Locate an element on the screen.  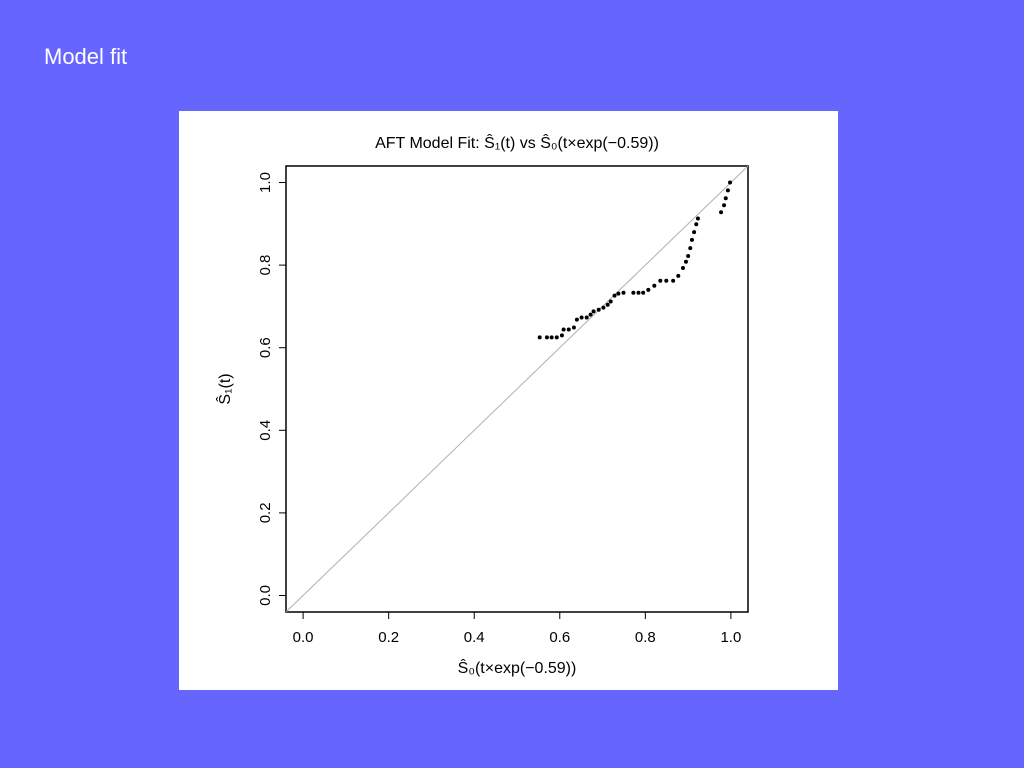
x-axis-label: Ŝ₀(t×exp(−0.59)) is located at coordinates (517, 667).